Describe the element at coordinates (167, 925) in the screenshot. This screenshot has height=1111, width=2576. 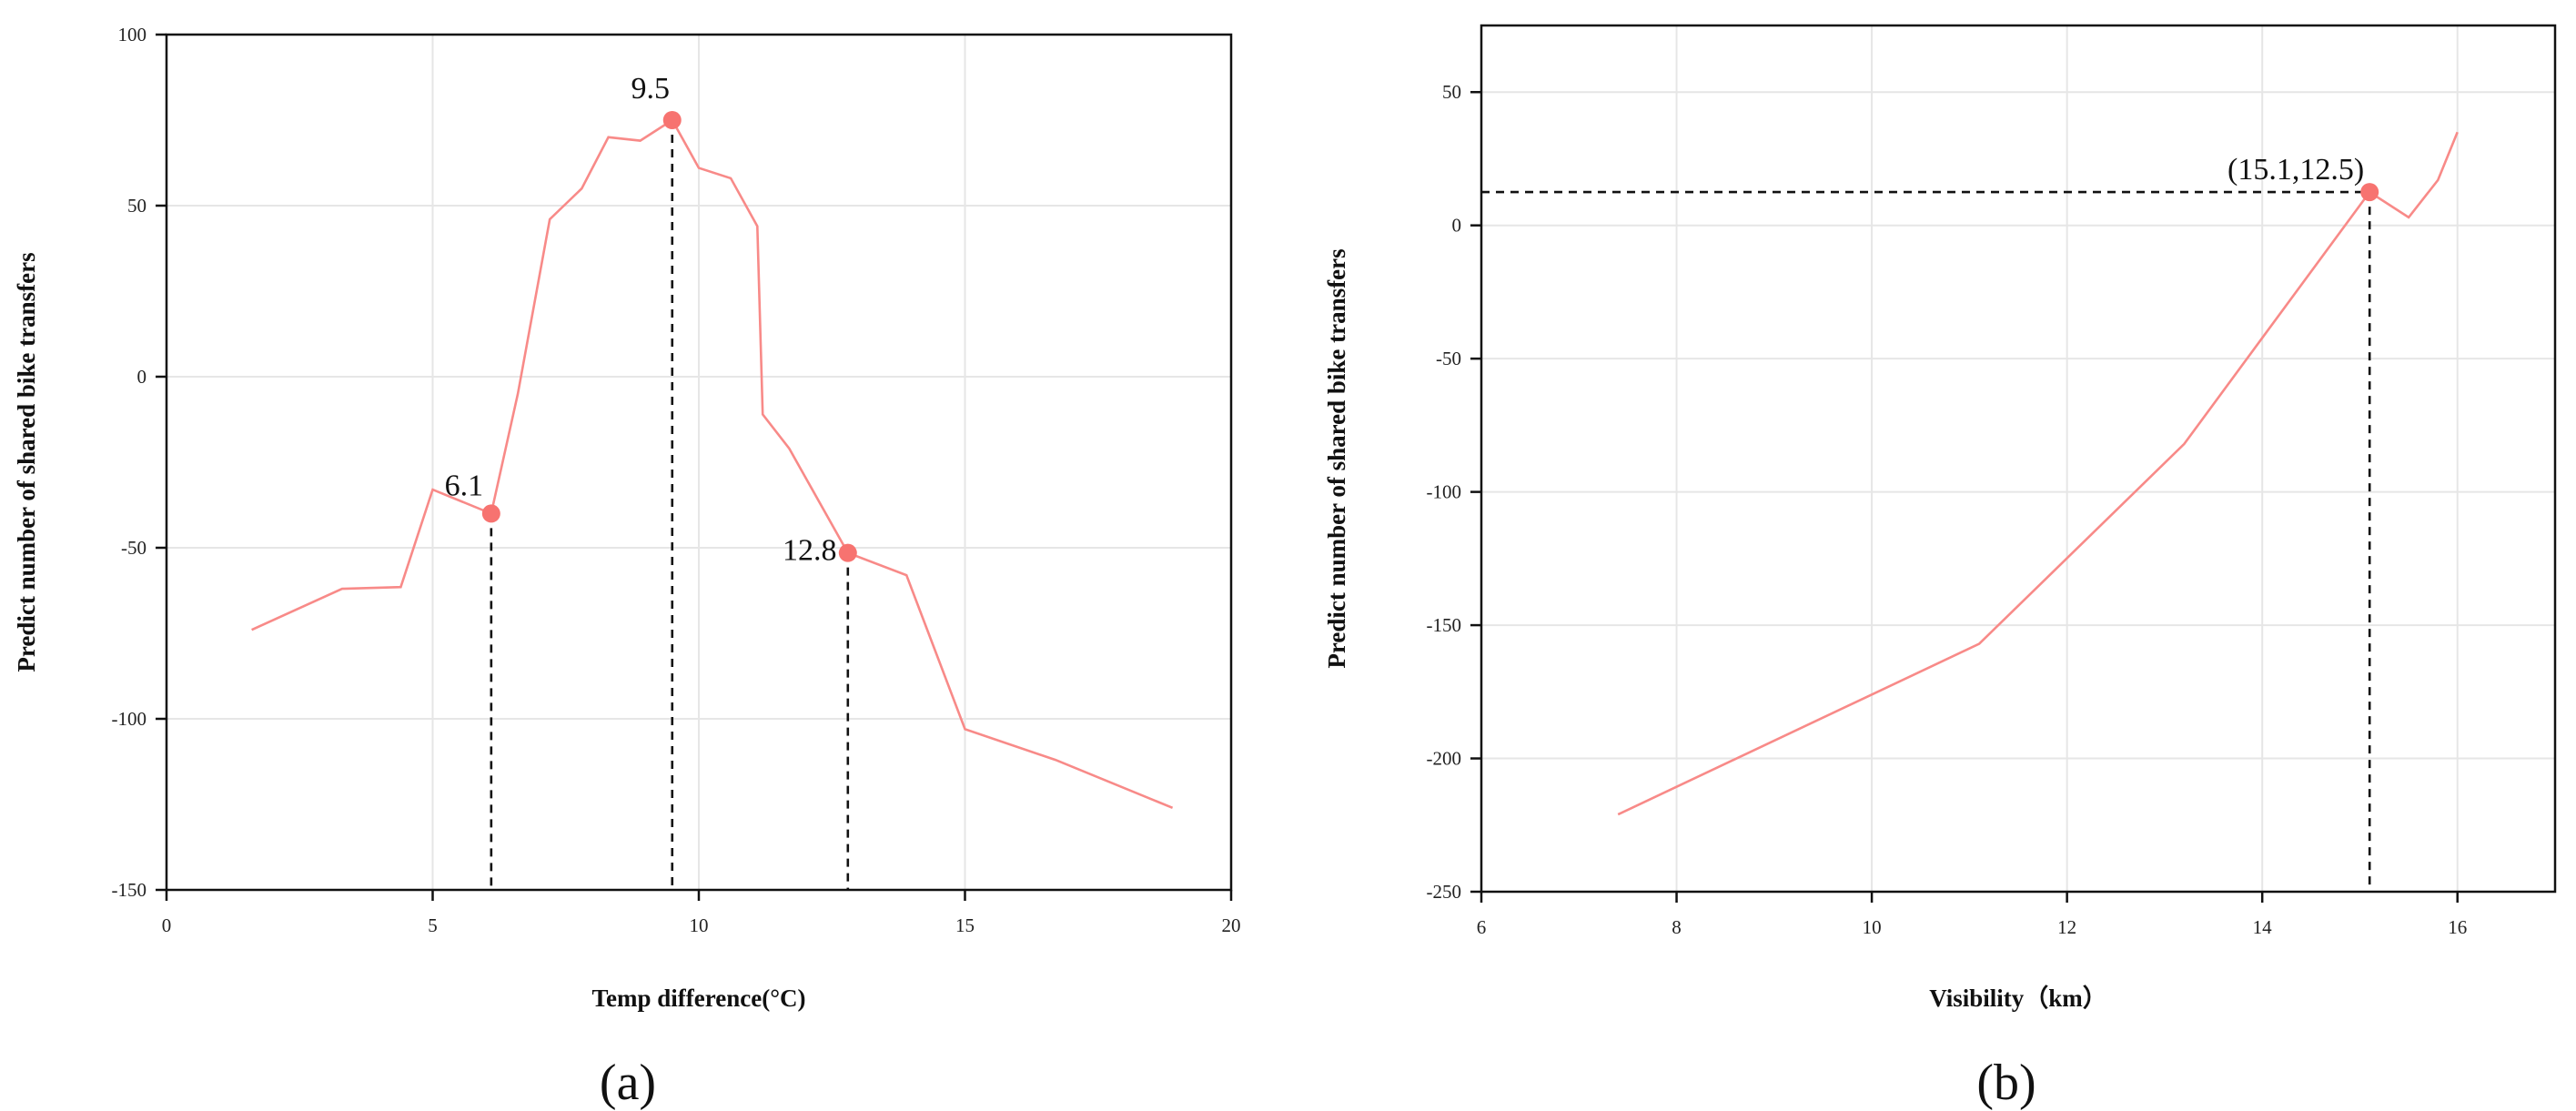
I see `x-tick-label: 0` at that location.